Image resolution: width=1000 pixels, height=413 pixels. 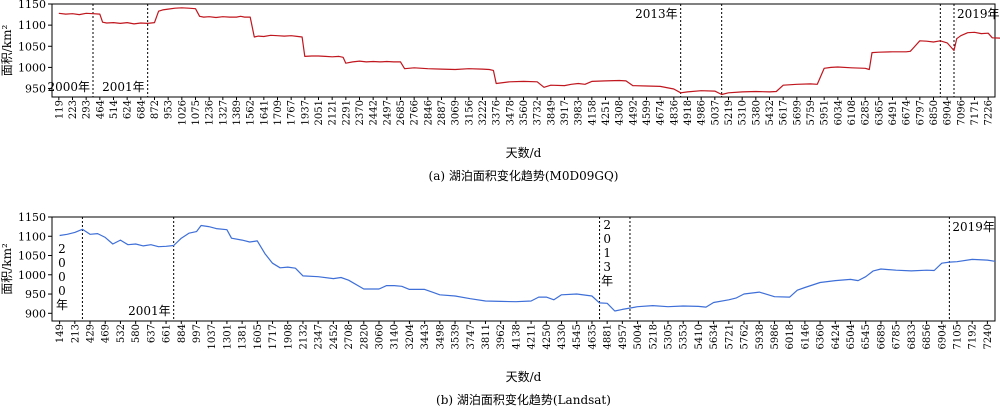 I want to click on x-tick-label: 5634, so click(x=714, y=336).